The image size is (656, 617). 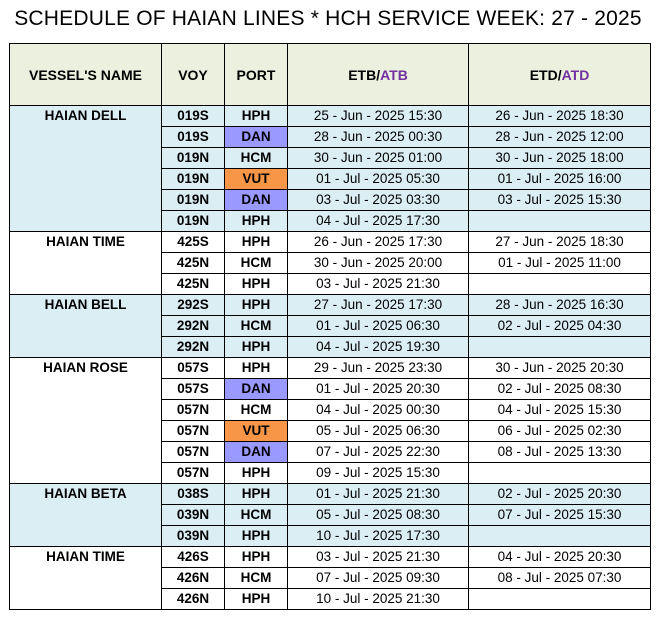 I want to click on etd-cell: 03 - Jul - 2025 15:30, so click(x=559, y=200).